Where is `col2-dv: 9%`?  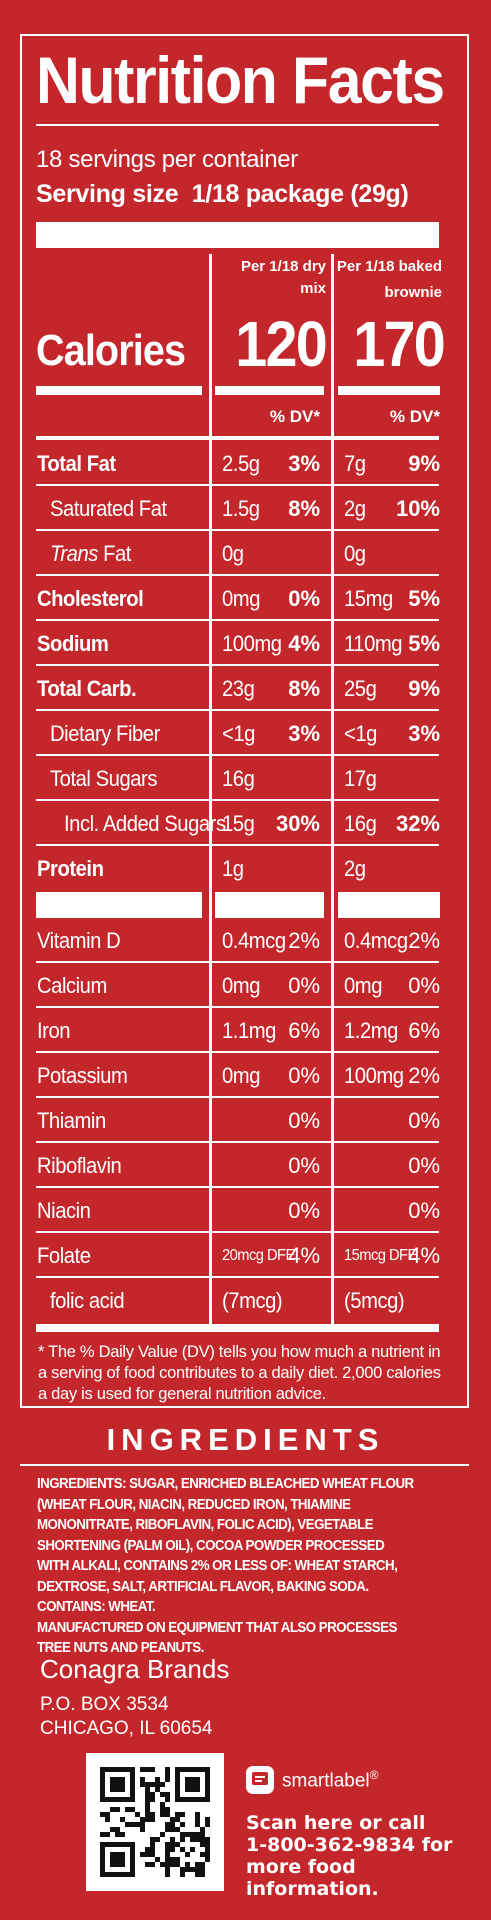
col2-dv: 9% is located at coordinates (424, 688).